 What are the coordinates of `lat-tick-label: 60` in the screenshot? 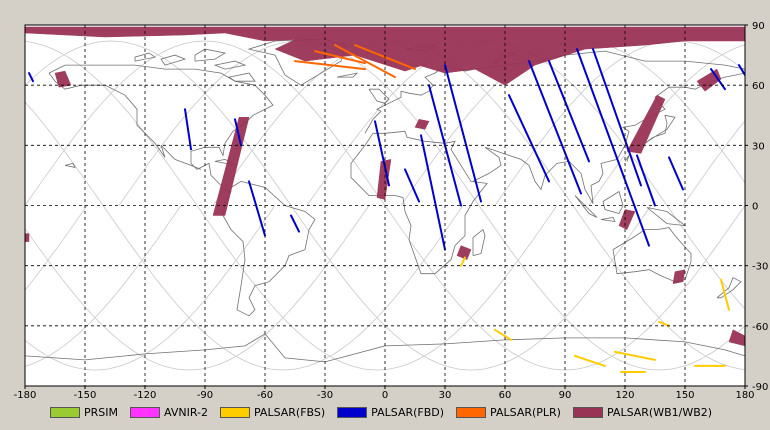 It's located at (758, 86).